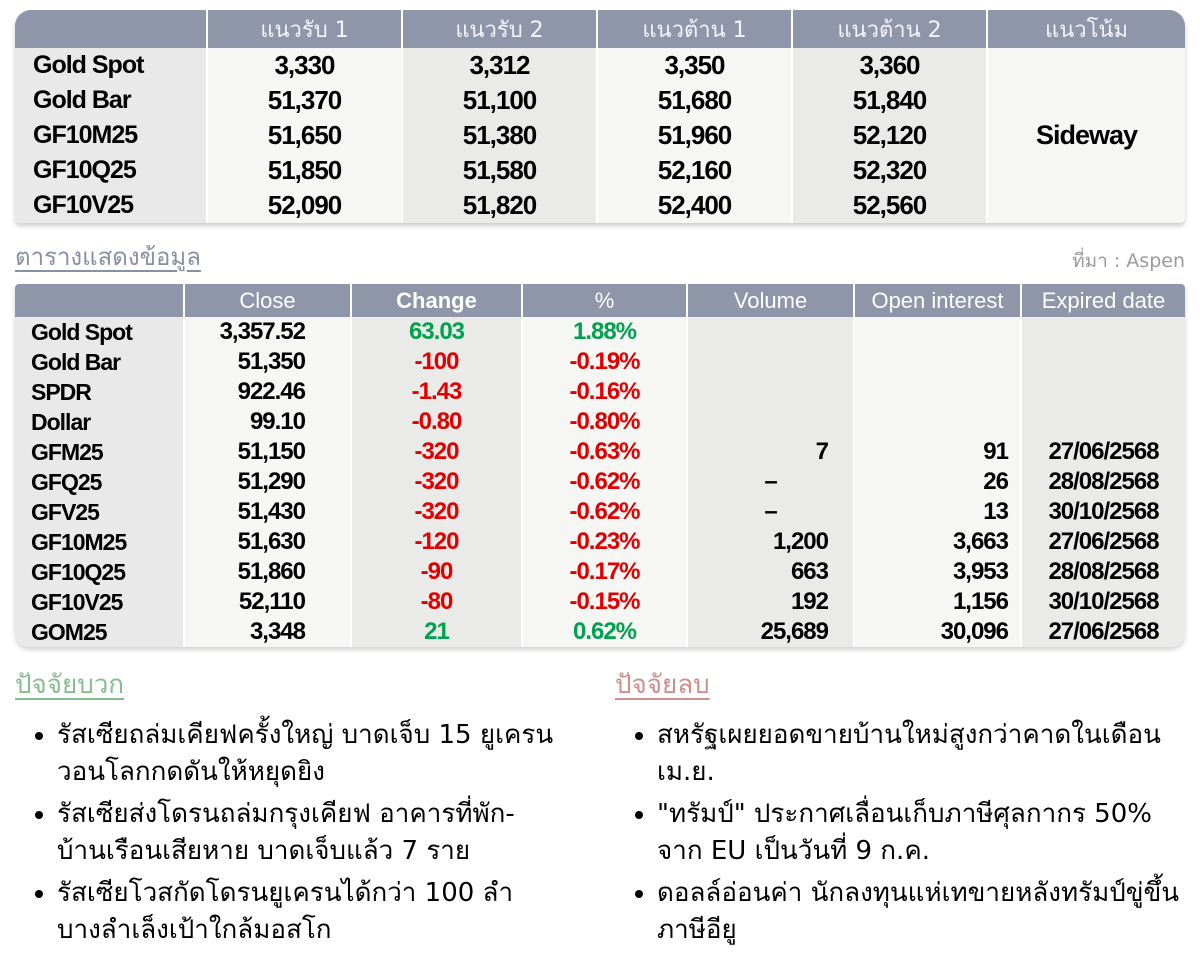  I want to click on support1-value: 52,090, so click(305, 205).